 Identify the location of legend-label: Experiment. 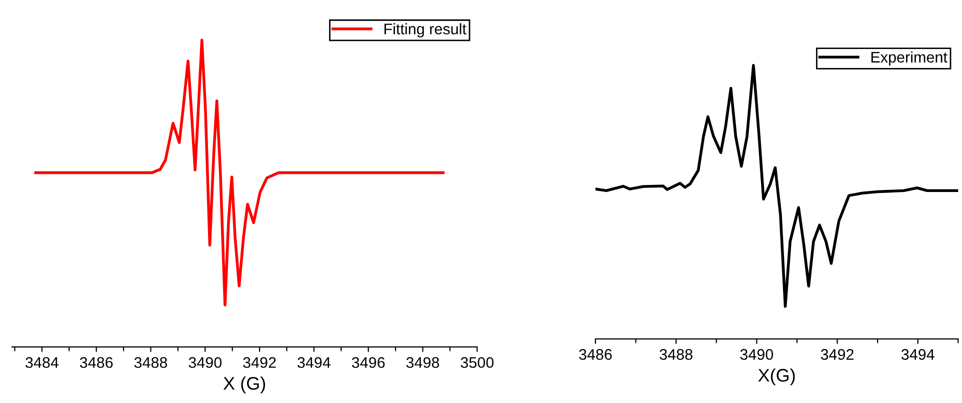
(909, 58).